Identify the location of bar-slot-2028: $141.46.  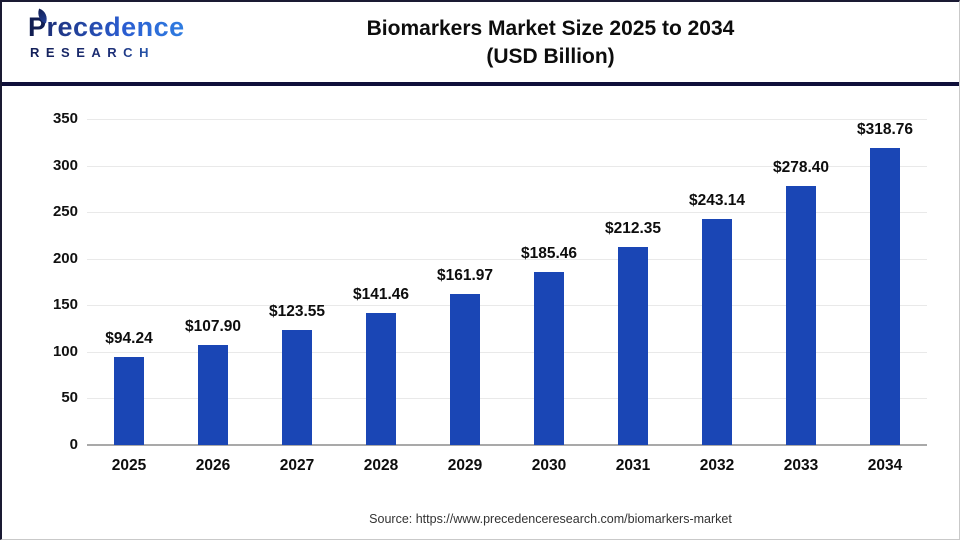
(381, 282).